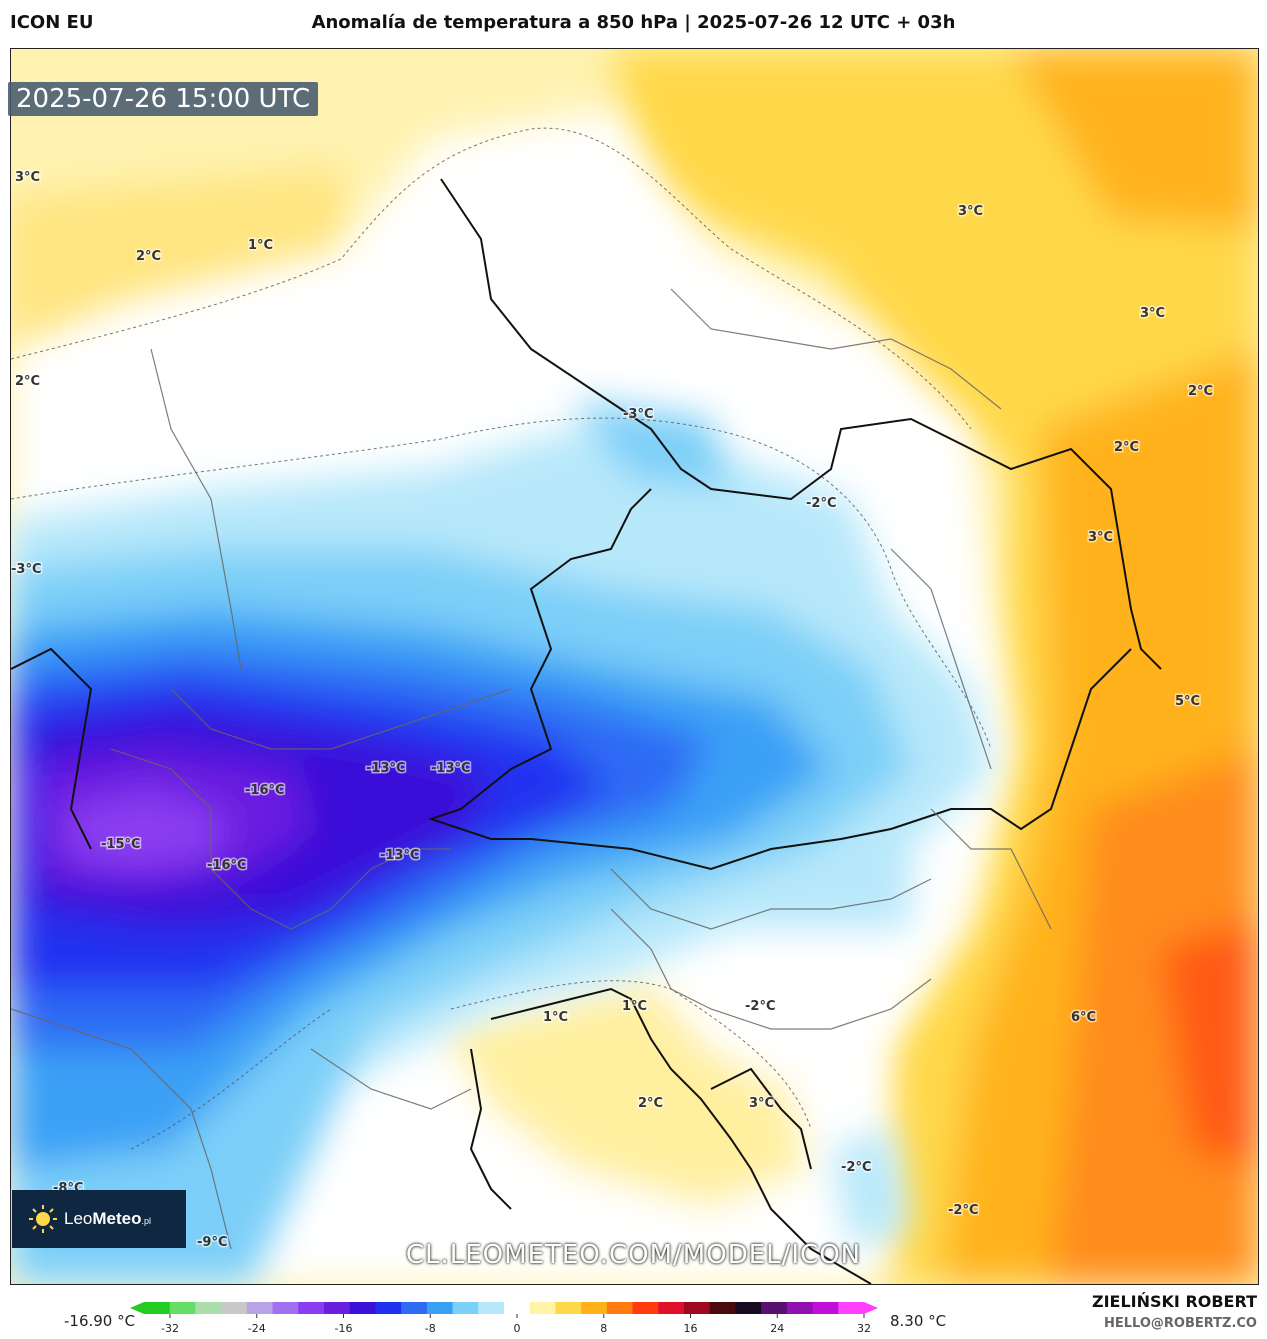 This screenshot has width=1267, height=1339. I want to click on author-contact: HELLO@ROBERTZ.CO, so click(1180, 1323).